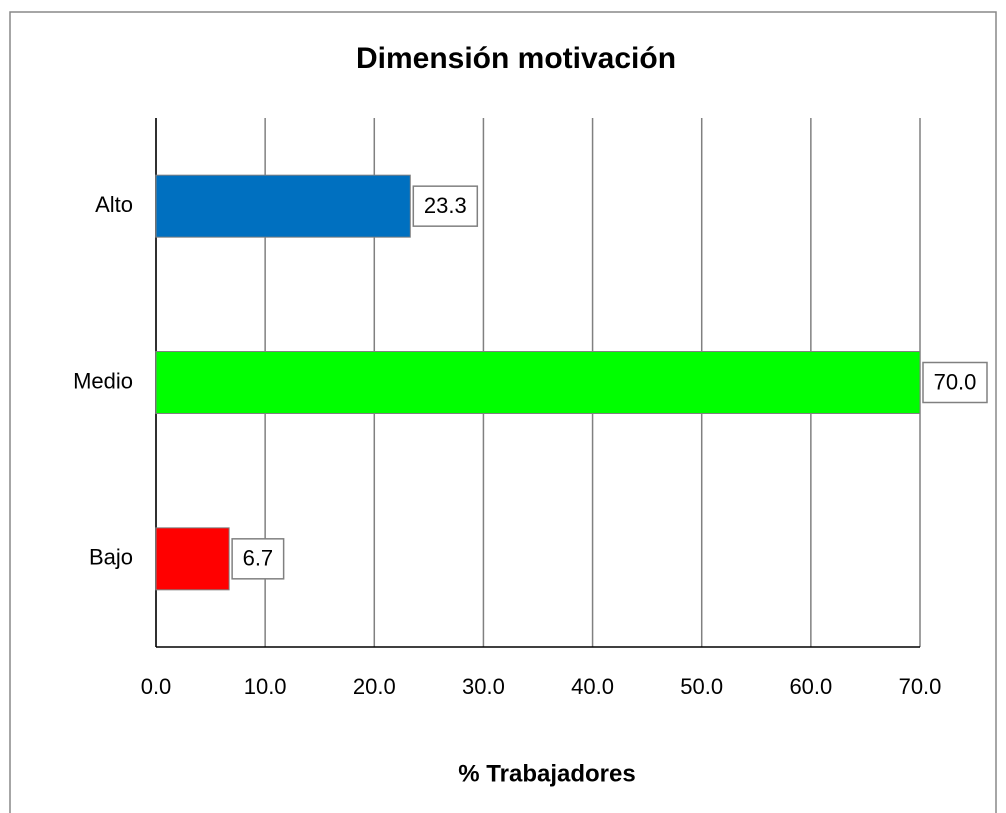  I want to click on x-tick-label: 10.0, so click(265, 686).